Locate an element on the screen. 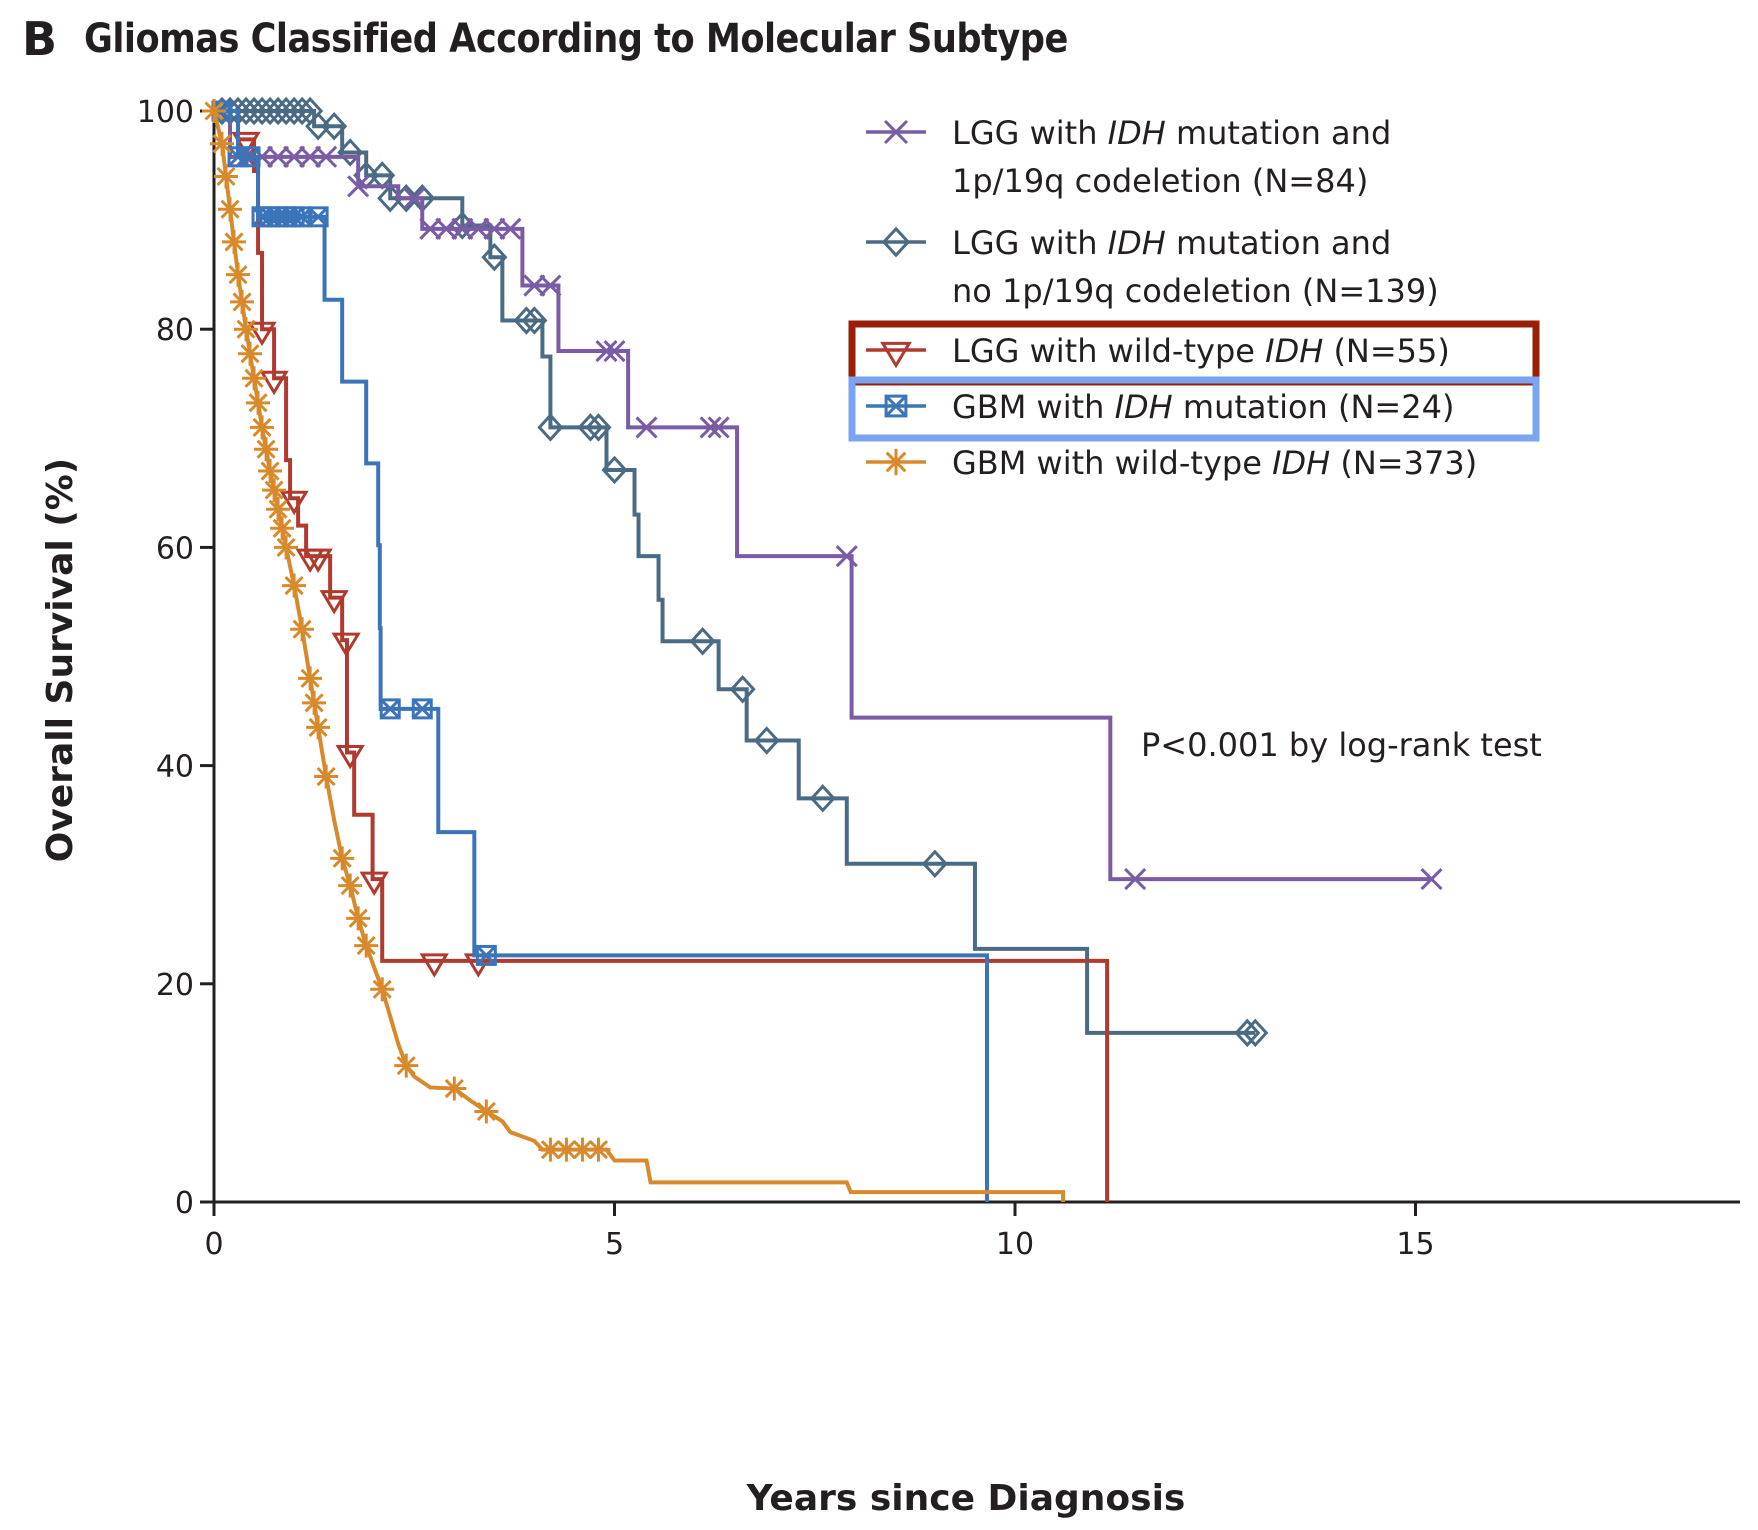 This screenshot has width=1758, height=1530. legend-label-part: no 1p/19q codeletion (N=139) is located at coordinates (1195, 291).